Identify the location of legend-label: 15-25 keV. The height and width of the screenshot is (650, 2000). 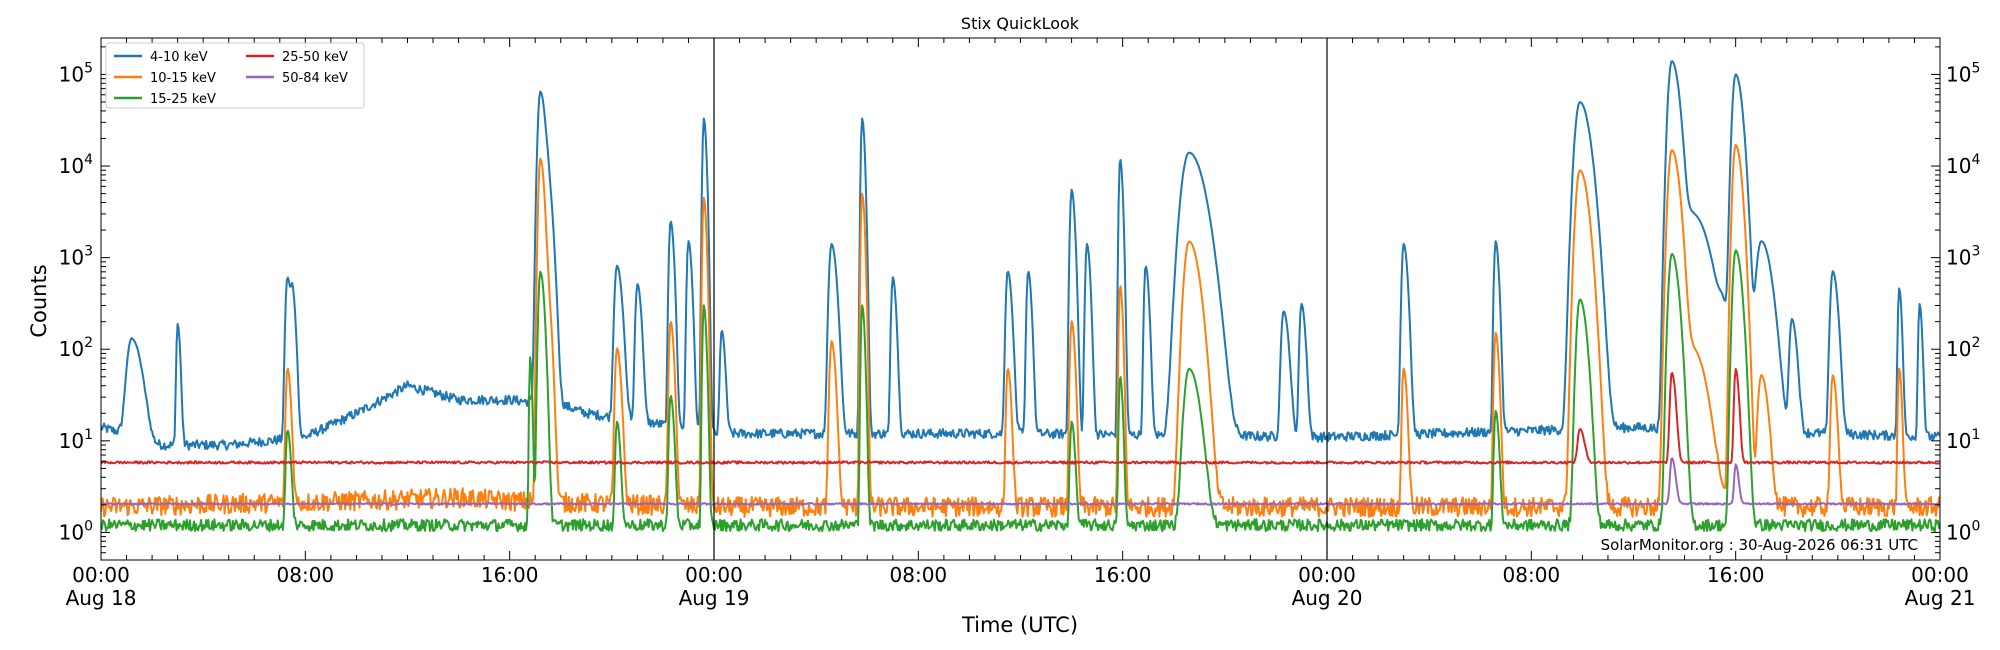
(183, 99).